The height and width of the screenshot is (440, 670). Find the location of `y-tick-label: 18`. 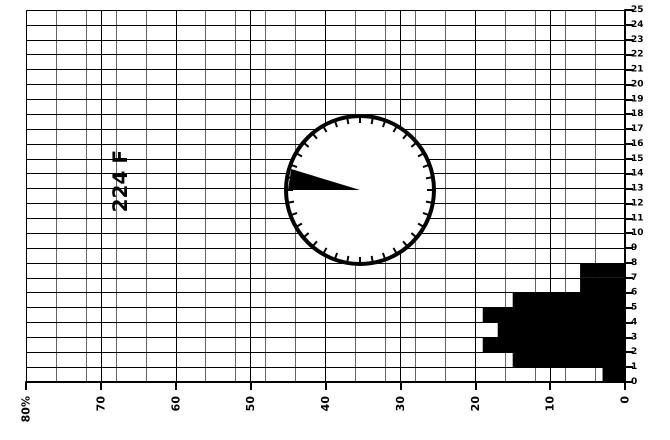

y-tick-label: 18 is located at coordinates (637, 114).